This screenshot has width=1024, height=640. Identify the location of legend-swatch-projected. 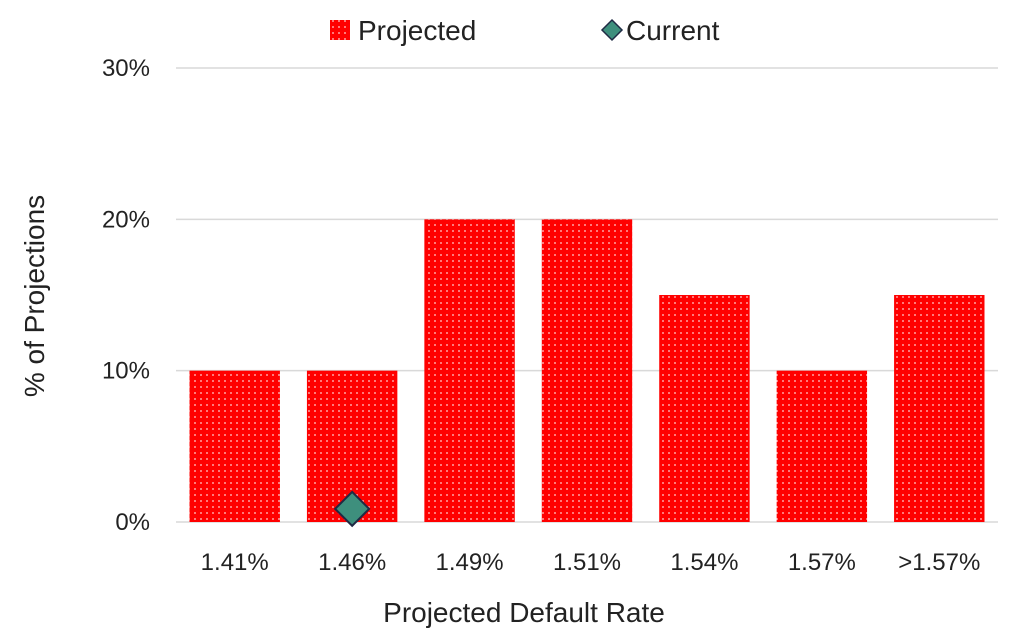
(340, 30).